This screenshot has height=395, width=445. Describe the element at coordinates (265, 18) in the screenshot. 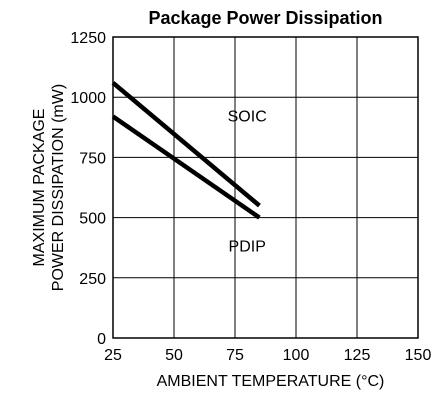

I see `chart-title: Package Power Dissipation` at that location.